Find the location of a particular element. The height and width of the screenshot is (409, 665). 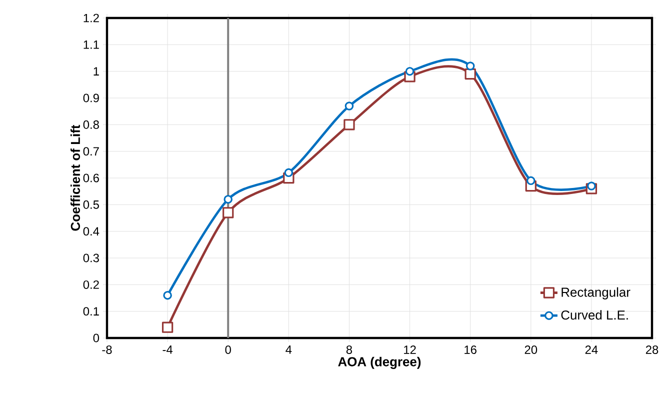

y-tick-label: 0.1 is located at coordinates (91, 311).